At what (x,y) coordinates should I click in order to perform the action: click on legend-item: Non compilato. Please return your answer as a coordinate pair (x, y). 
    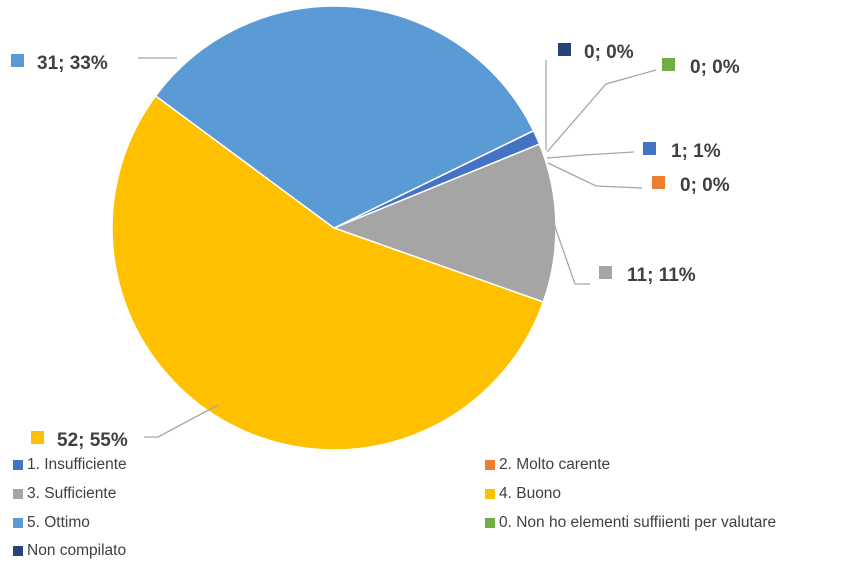
    Looking at the image, I should click on (69, 551).